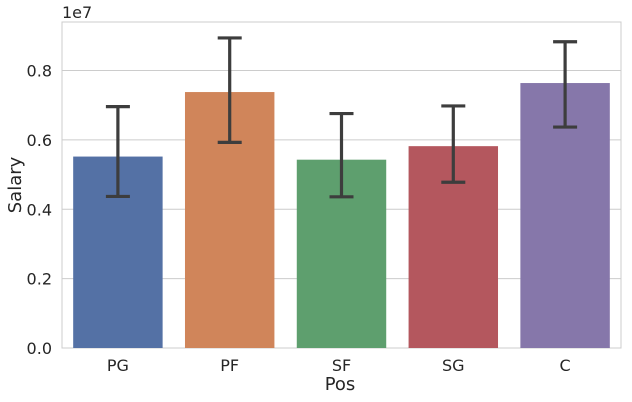 The width and height of the screenshot is (632, 402). I want to click on y-offset-text: 1e7, so click(77, 12).